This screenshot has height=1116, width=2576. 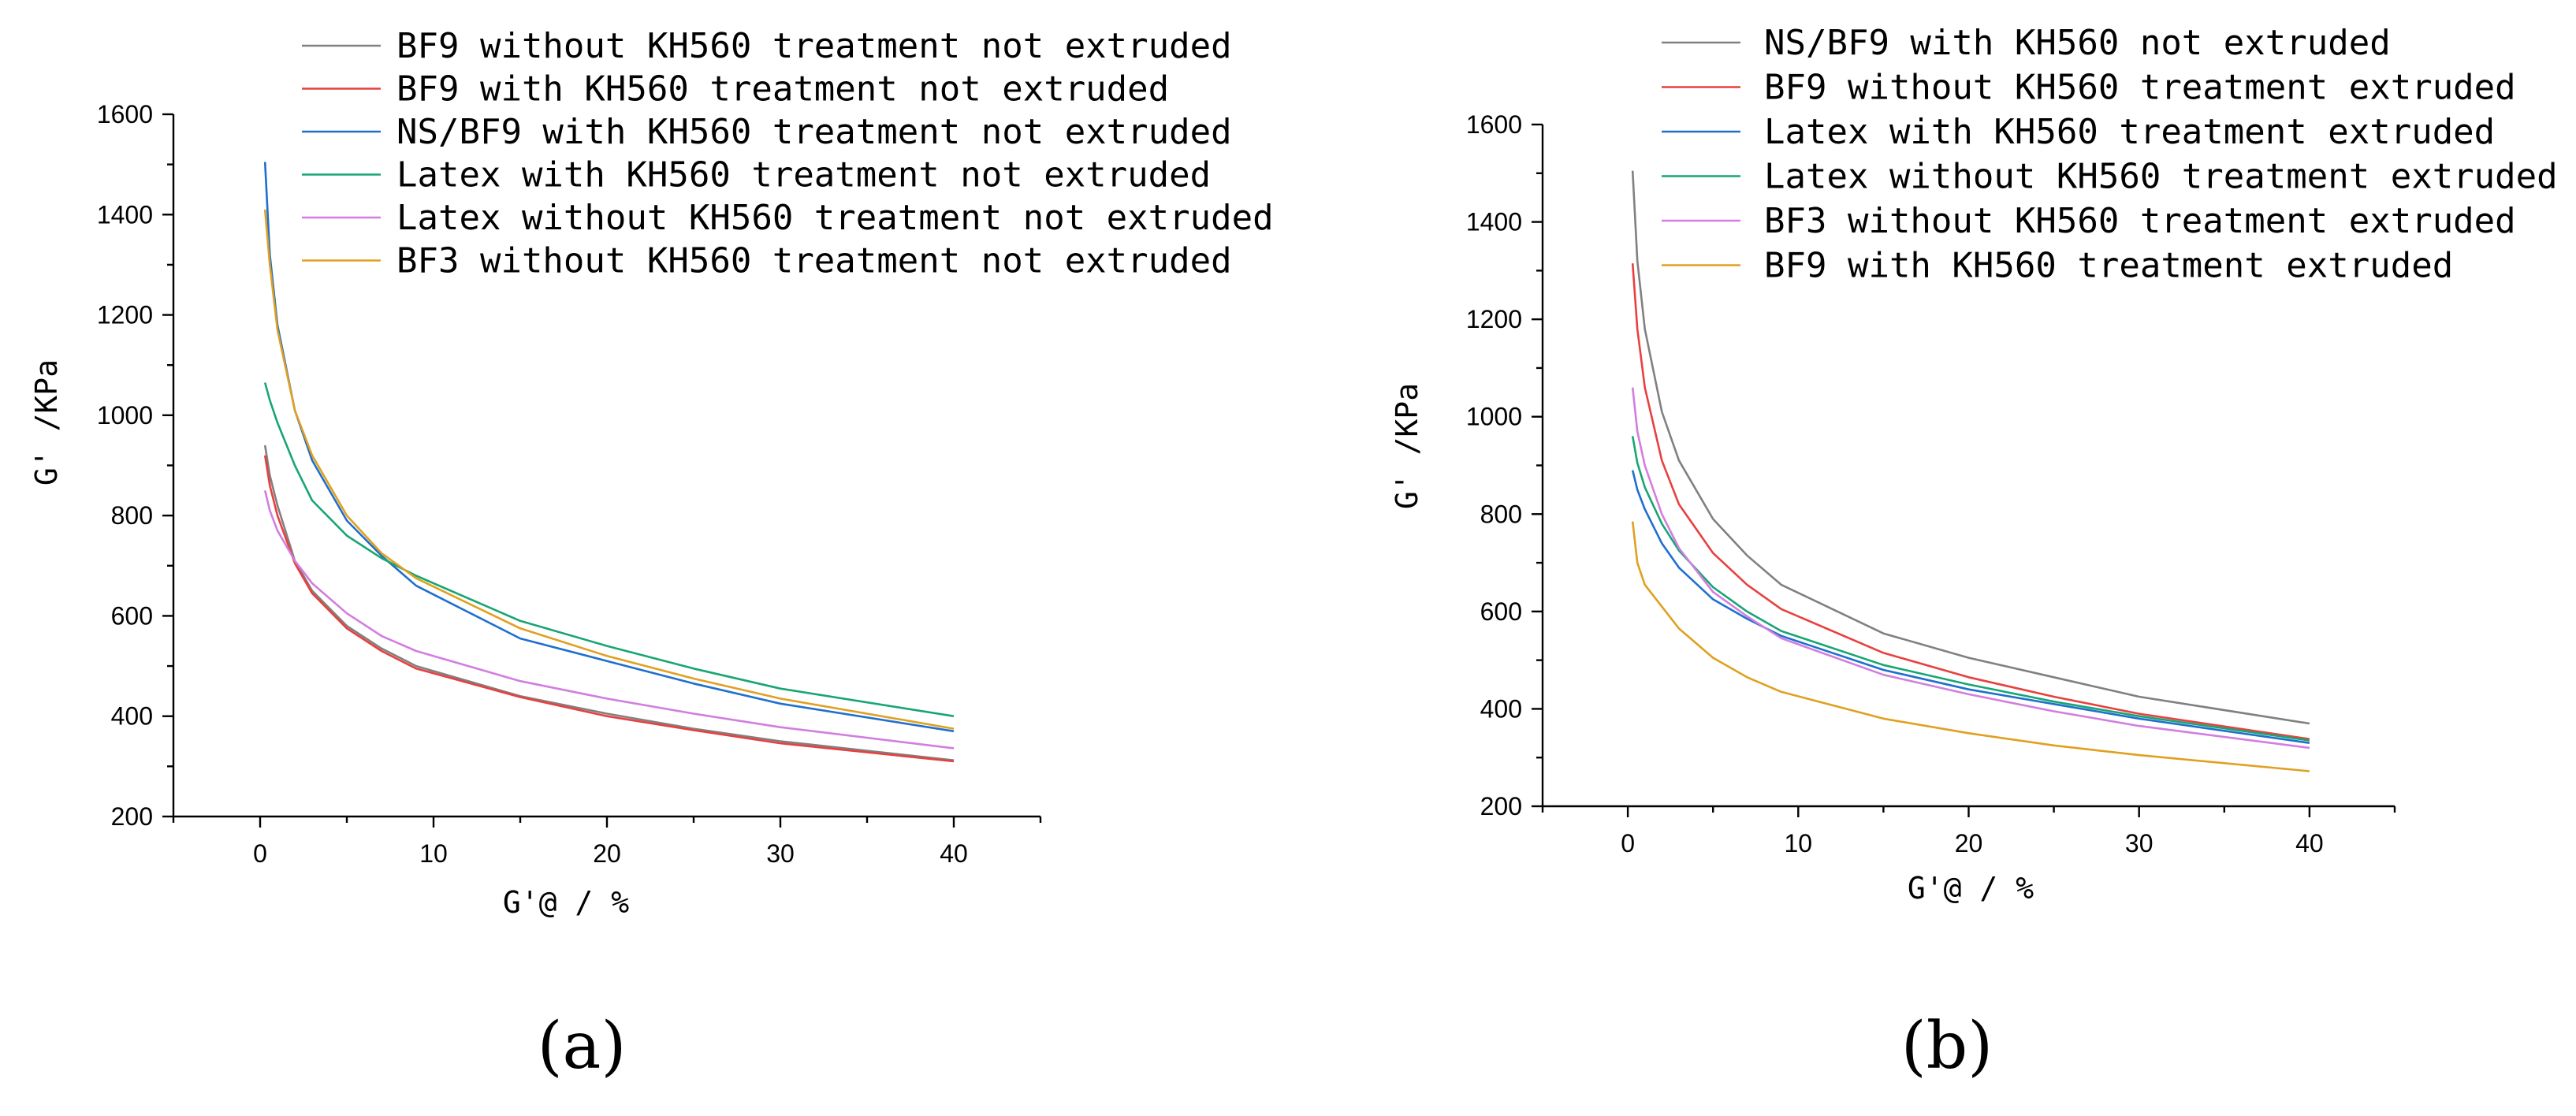 I want to click on y-tick-label-b: 600, so click(x=1501, y=611).